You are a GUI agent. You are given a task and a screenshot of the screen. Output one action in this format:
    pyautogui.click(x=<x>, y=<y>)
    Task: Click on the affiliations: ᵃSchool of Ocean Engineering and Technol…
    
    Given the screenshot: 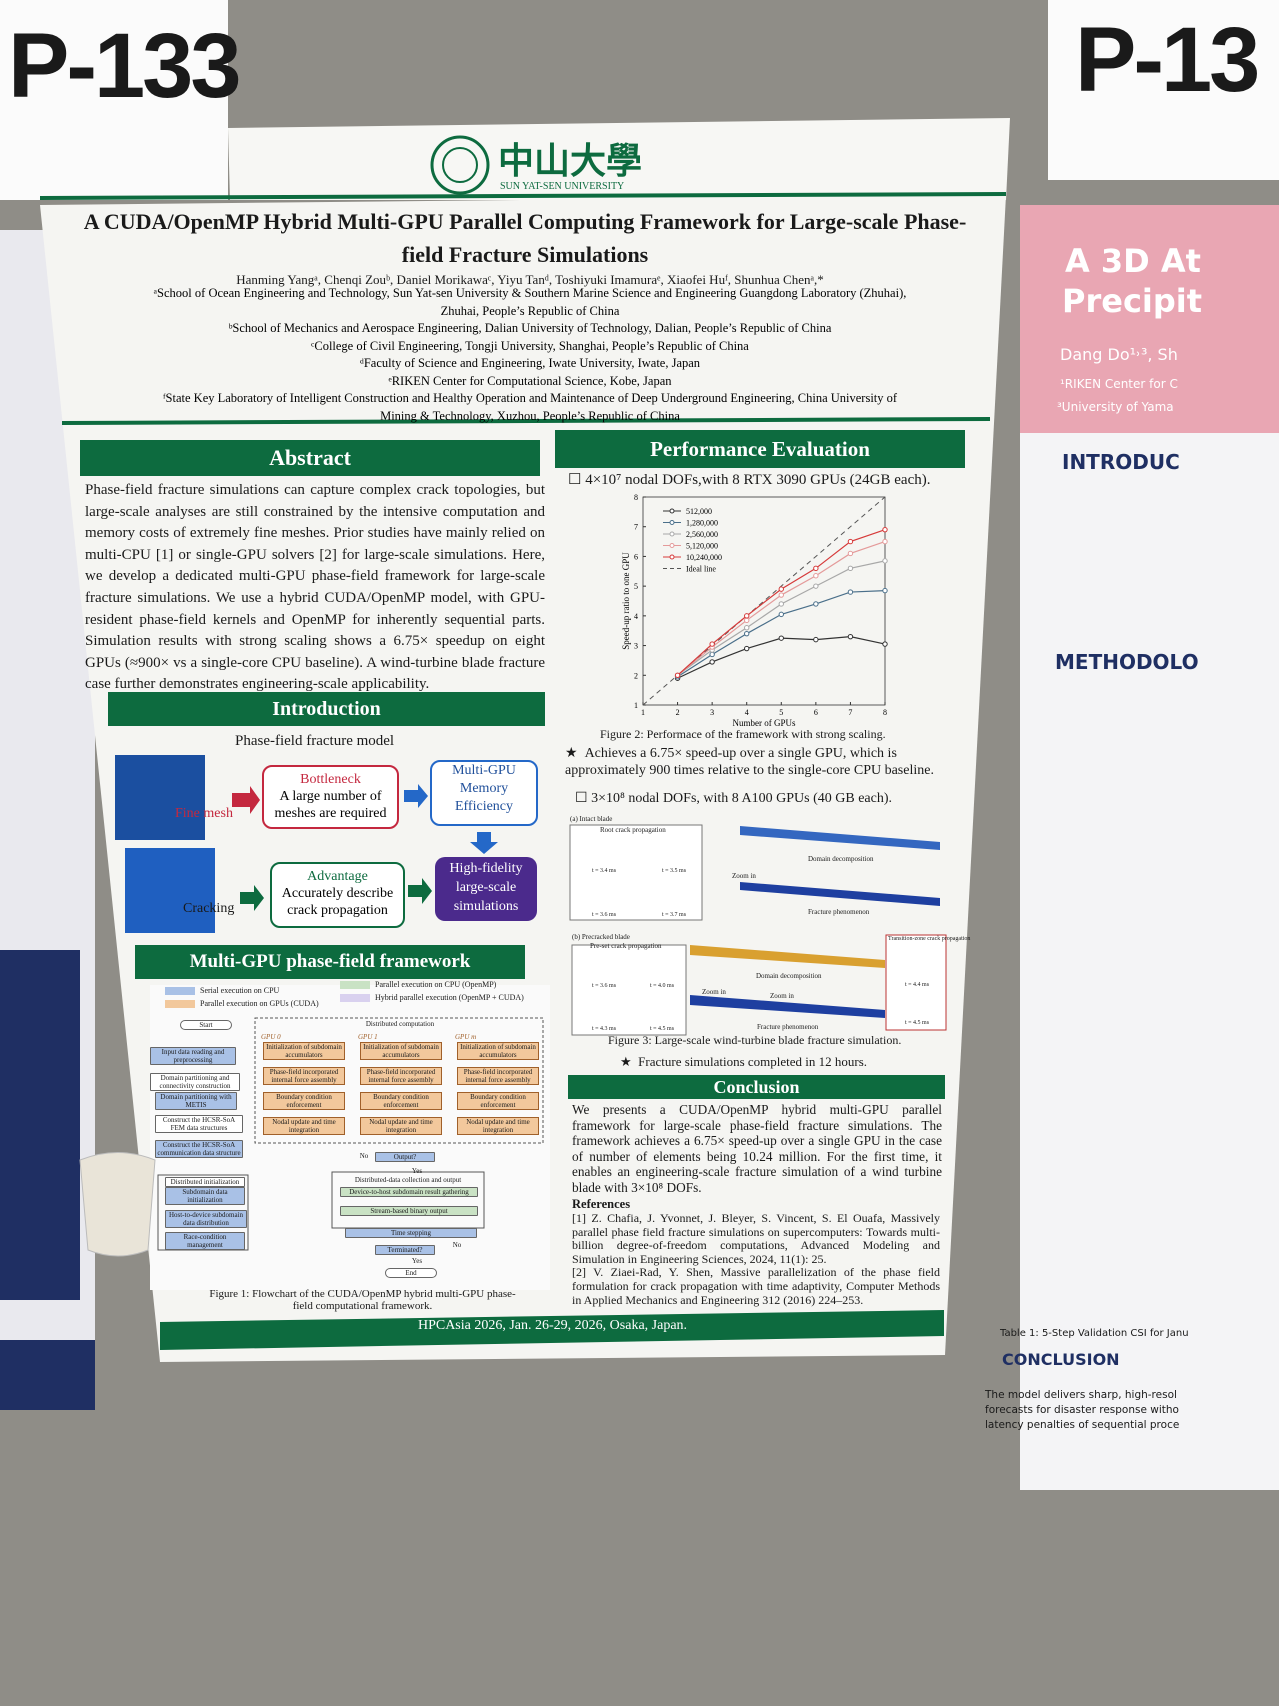 What is the action you would take?
    pyautogui.click(x=530, y=355)
    